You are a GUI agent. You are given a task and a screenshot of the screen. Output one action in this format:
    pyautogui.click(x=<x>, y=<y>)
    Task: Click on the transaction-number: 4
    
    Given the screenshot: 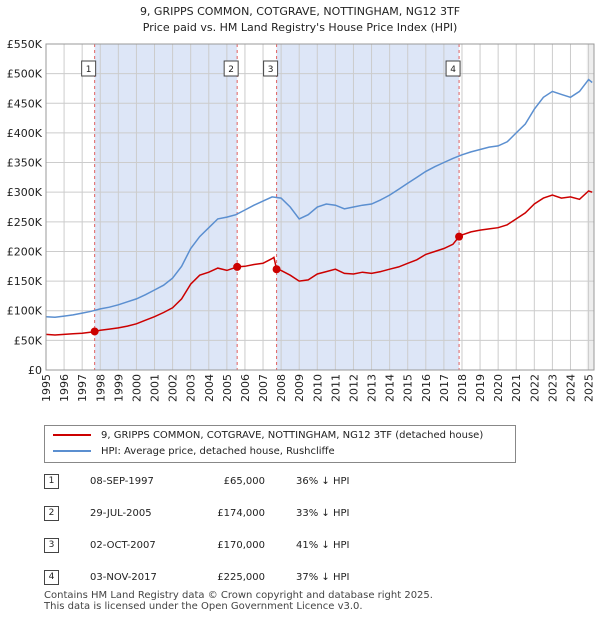 What is the action you would take?
    pyautogui.click(x=51, y=577)
    